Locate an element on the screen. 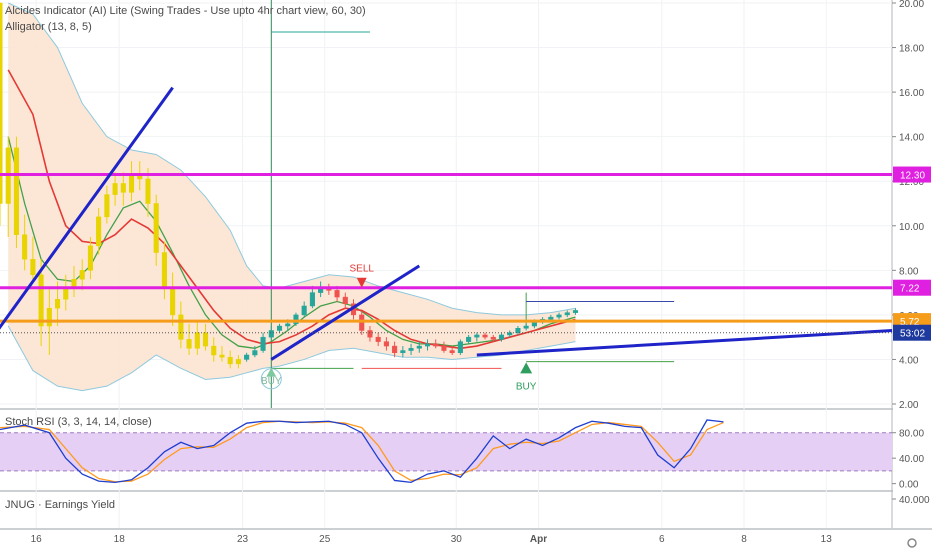 The height and width of the screenshot is (550, 932). sell-arrow-icon is located at coordinates (361, 282).